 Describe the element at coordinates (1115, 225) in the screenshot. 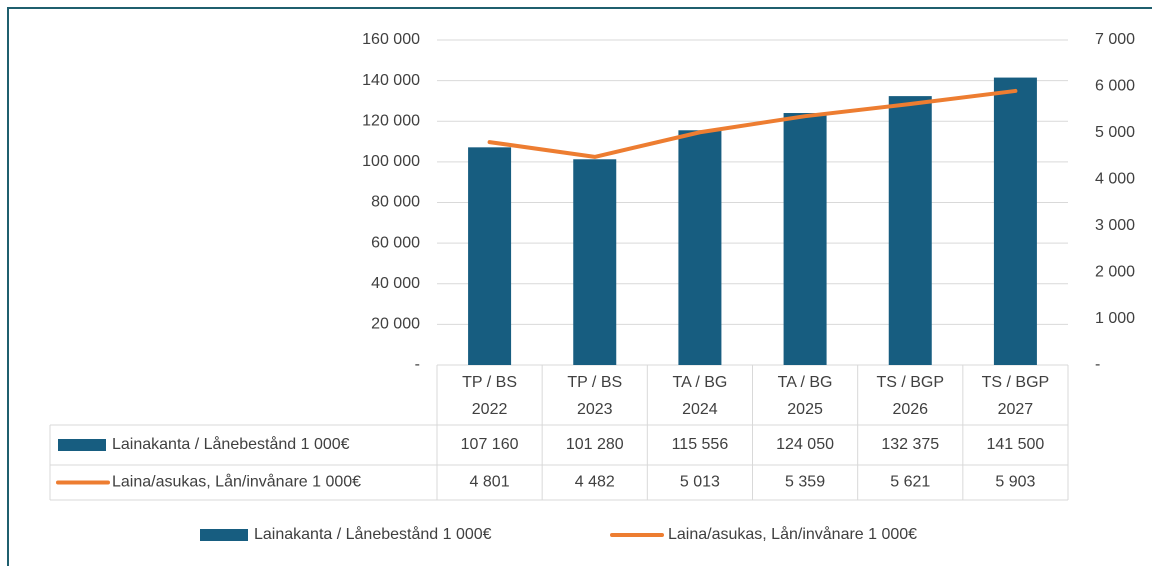

I see `y2-tick-label: 3 000` at that location.